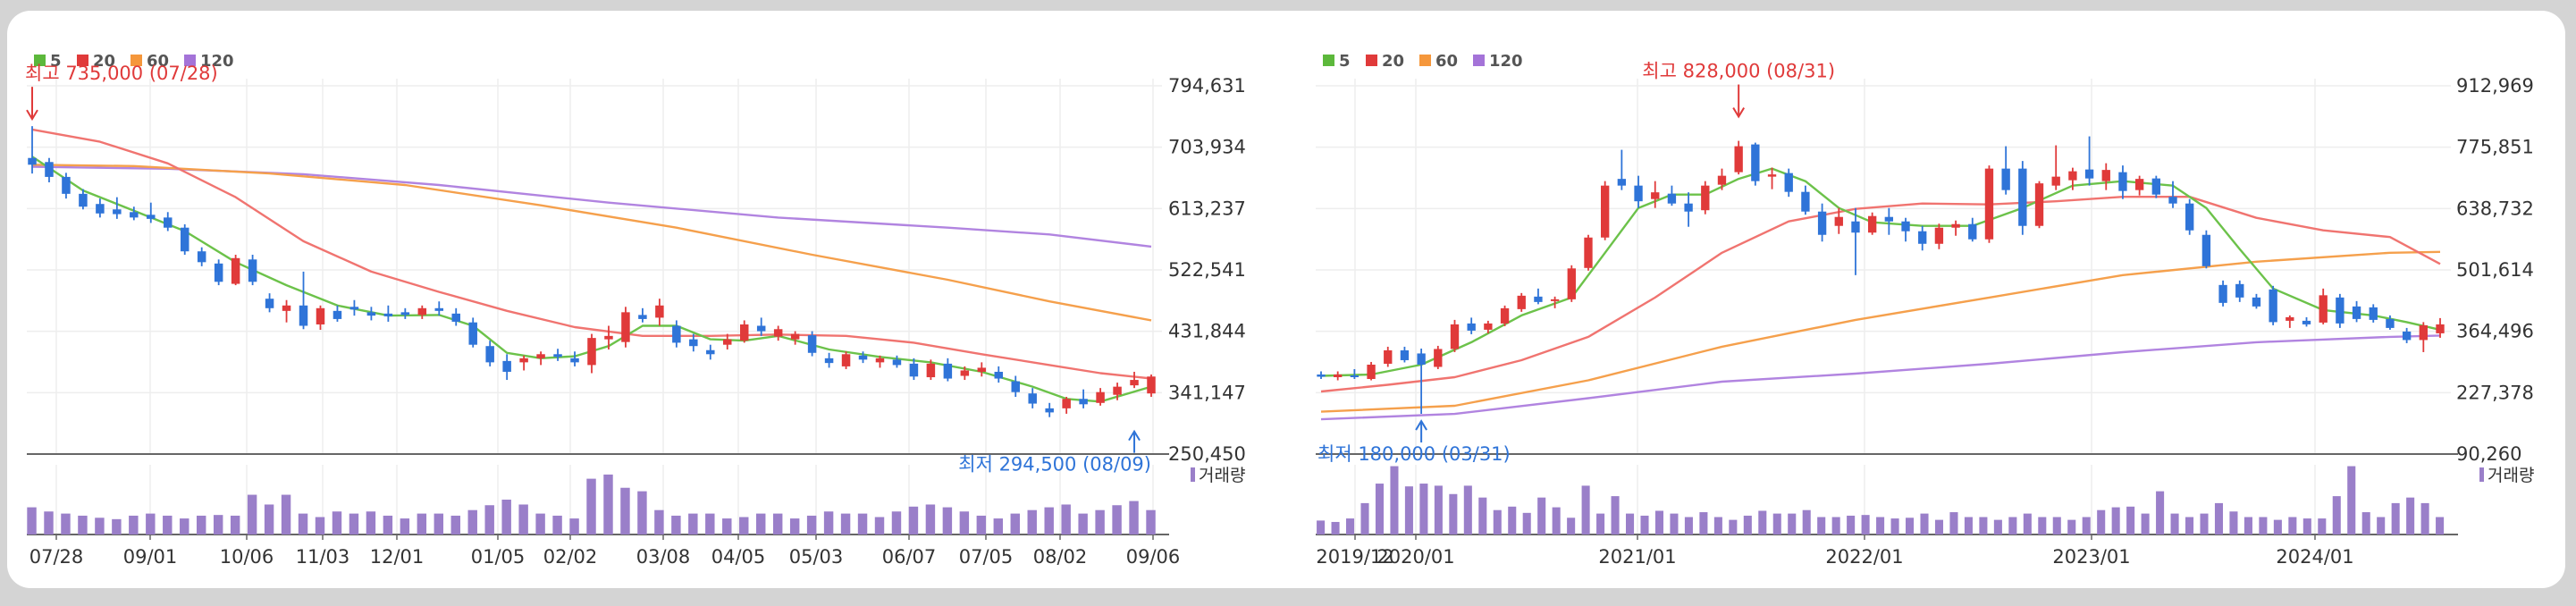  What do you see at coordinates (1881, 377) in the screenshot?
I see `ma120-line` at bounding box center [1881, 377].